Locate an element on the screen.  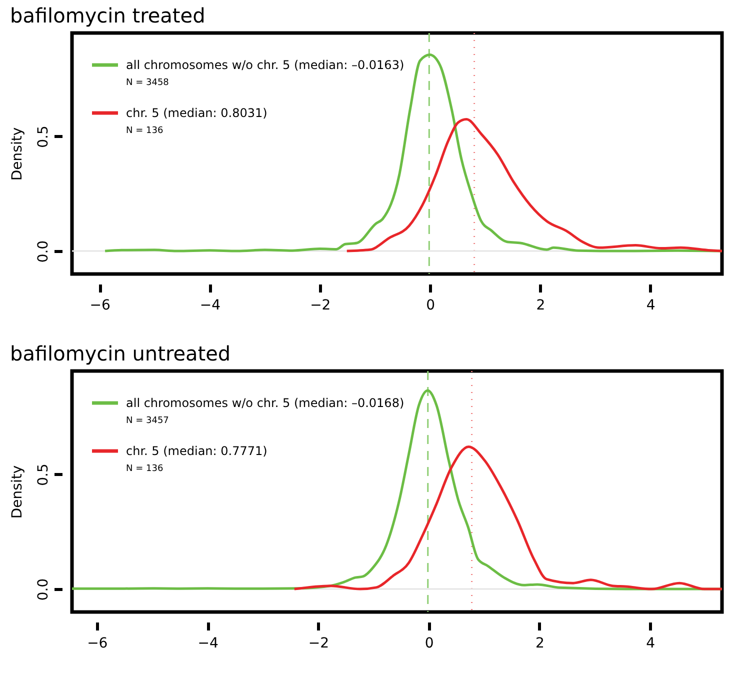
annotation: N = 3457 is located at coordinates (147, 421).